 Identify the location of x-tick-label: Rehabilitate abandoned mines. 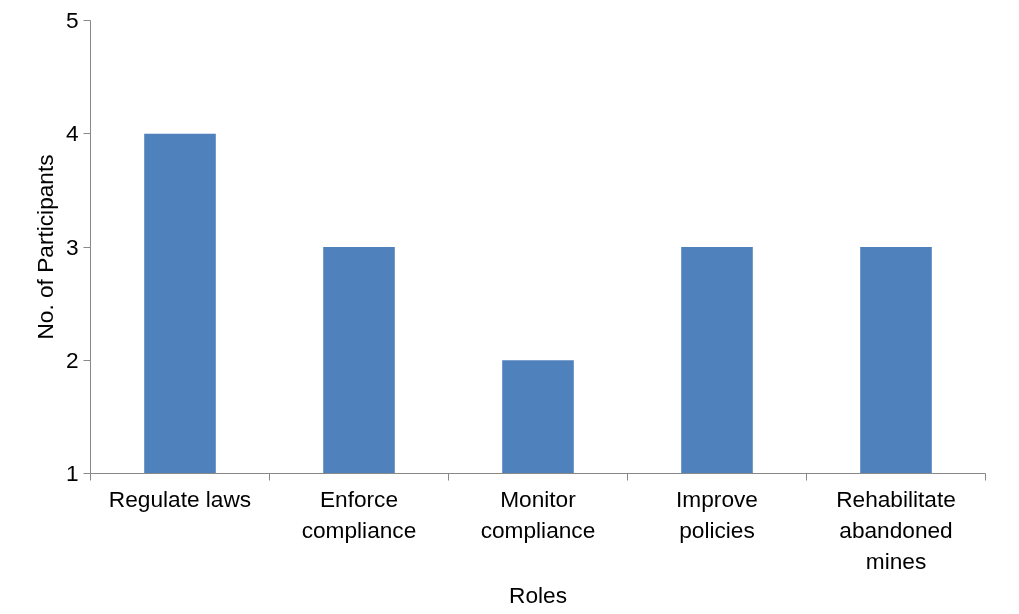
(896, 529).